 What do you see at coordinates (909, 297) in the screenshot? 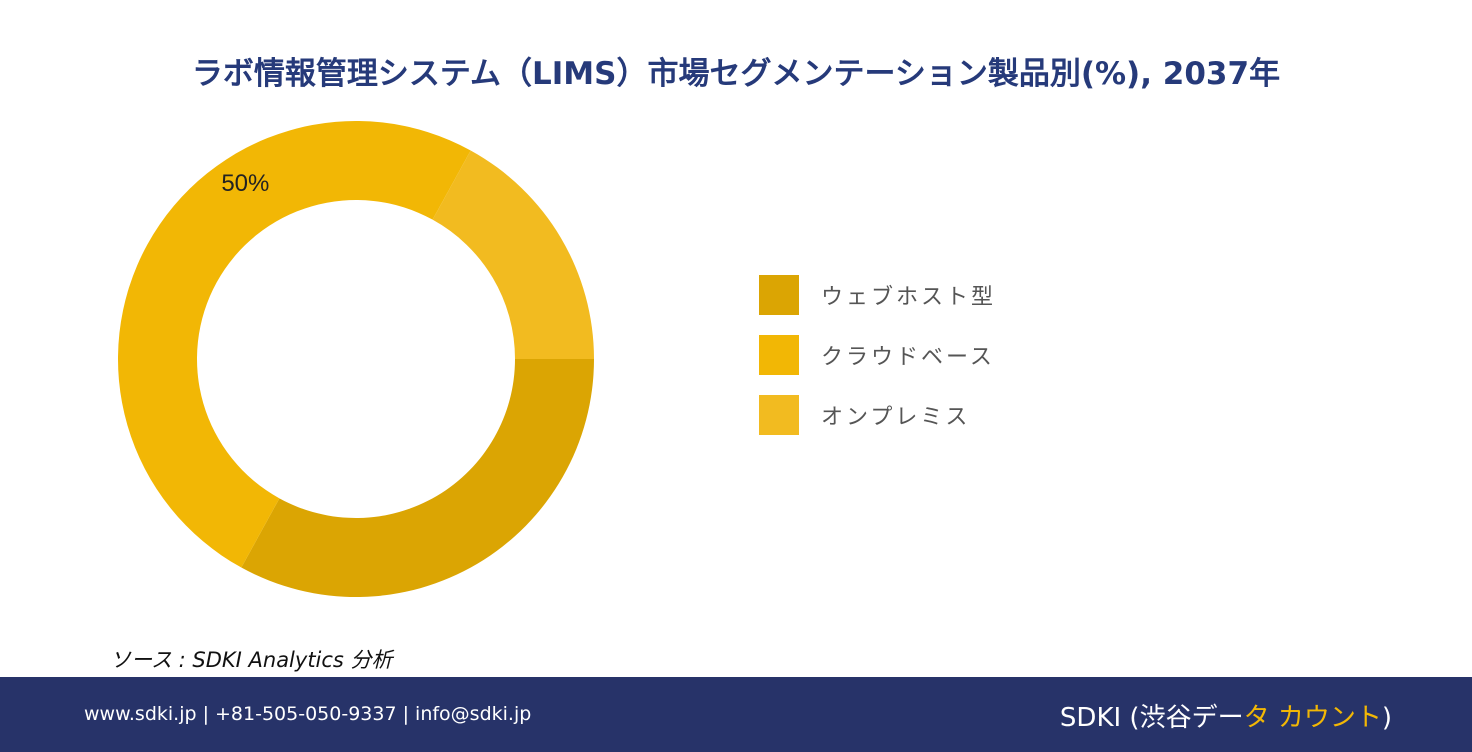
I see `legend-label: ウェブホスト型` at bounding box center [909, 297].